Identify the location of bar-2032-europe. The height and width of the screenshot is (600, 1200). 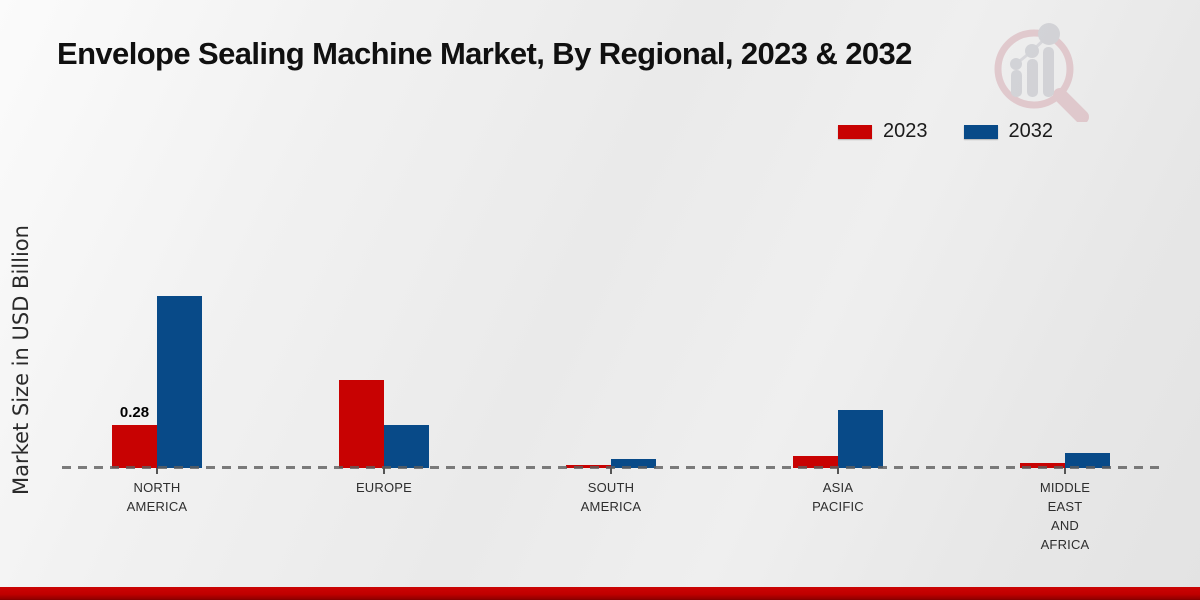
(406, 446).